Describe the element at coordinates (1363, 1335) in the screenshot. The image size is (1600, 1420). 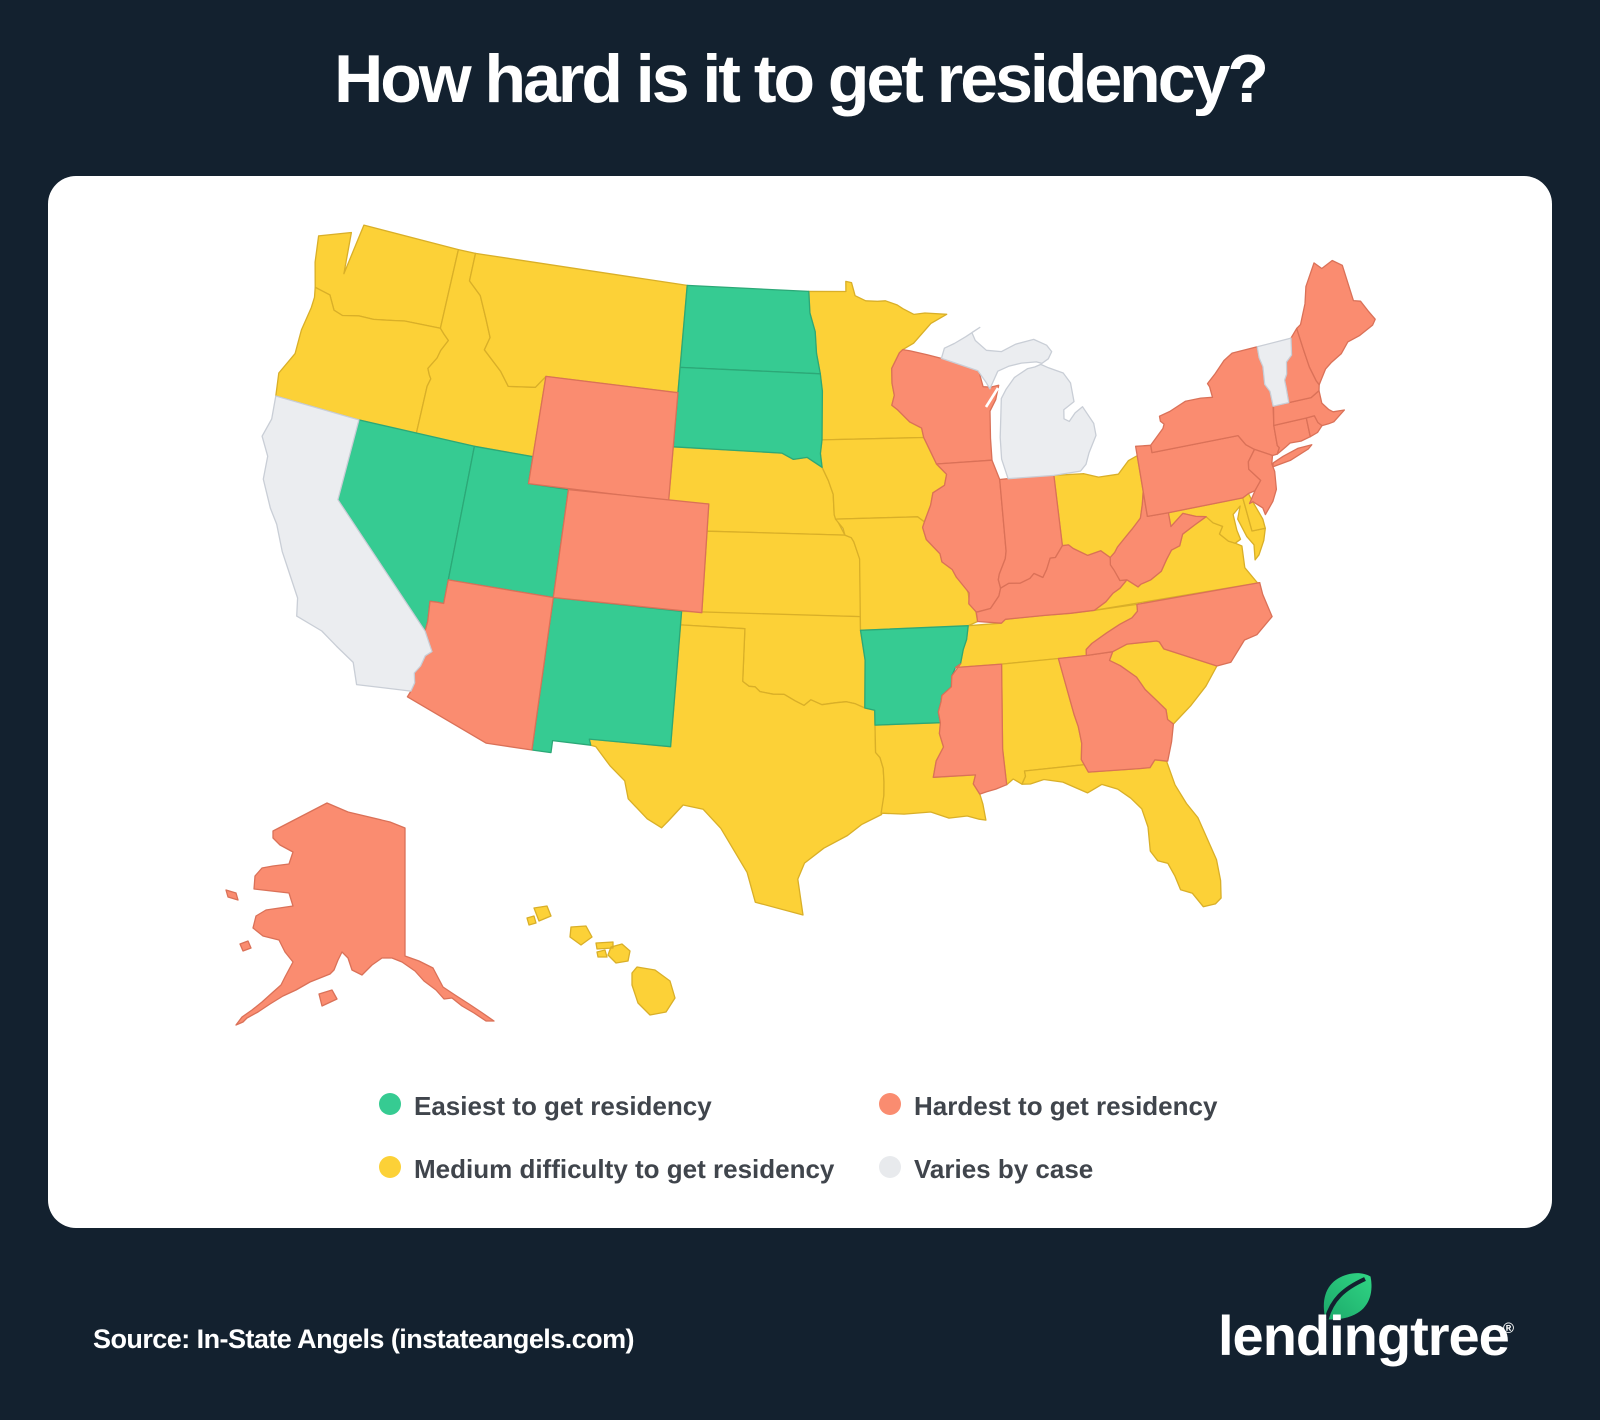
I see `svg-text: lendingtree` at that location.